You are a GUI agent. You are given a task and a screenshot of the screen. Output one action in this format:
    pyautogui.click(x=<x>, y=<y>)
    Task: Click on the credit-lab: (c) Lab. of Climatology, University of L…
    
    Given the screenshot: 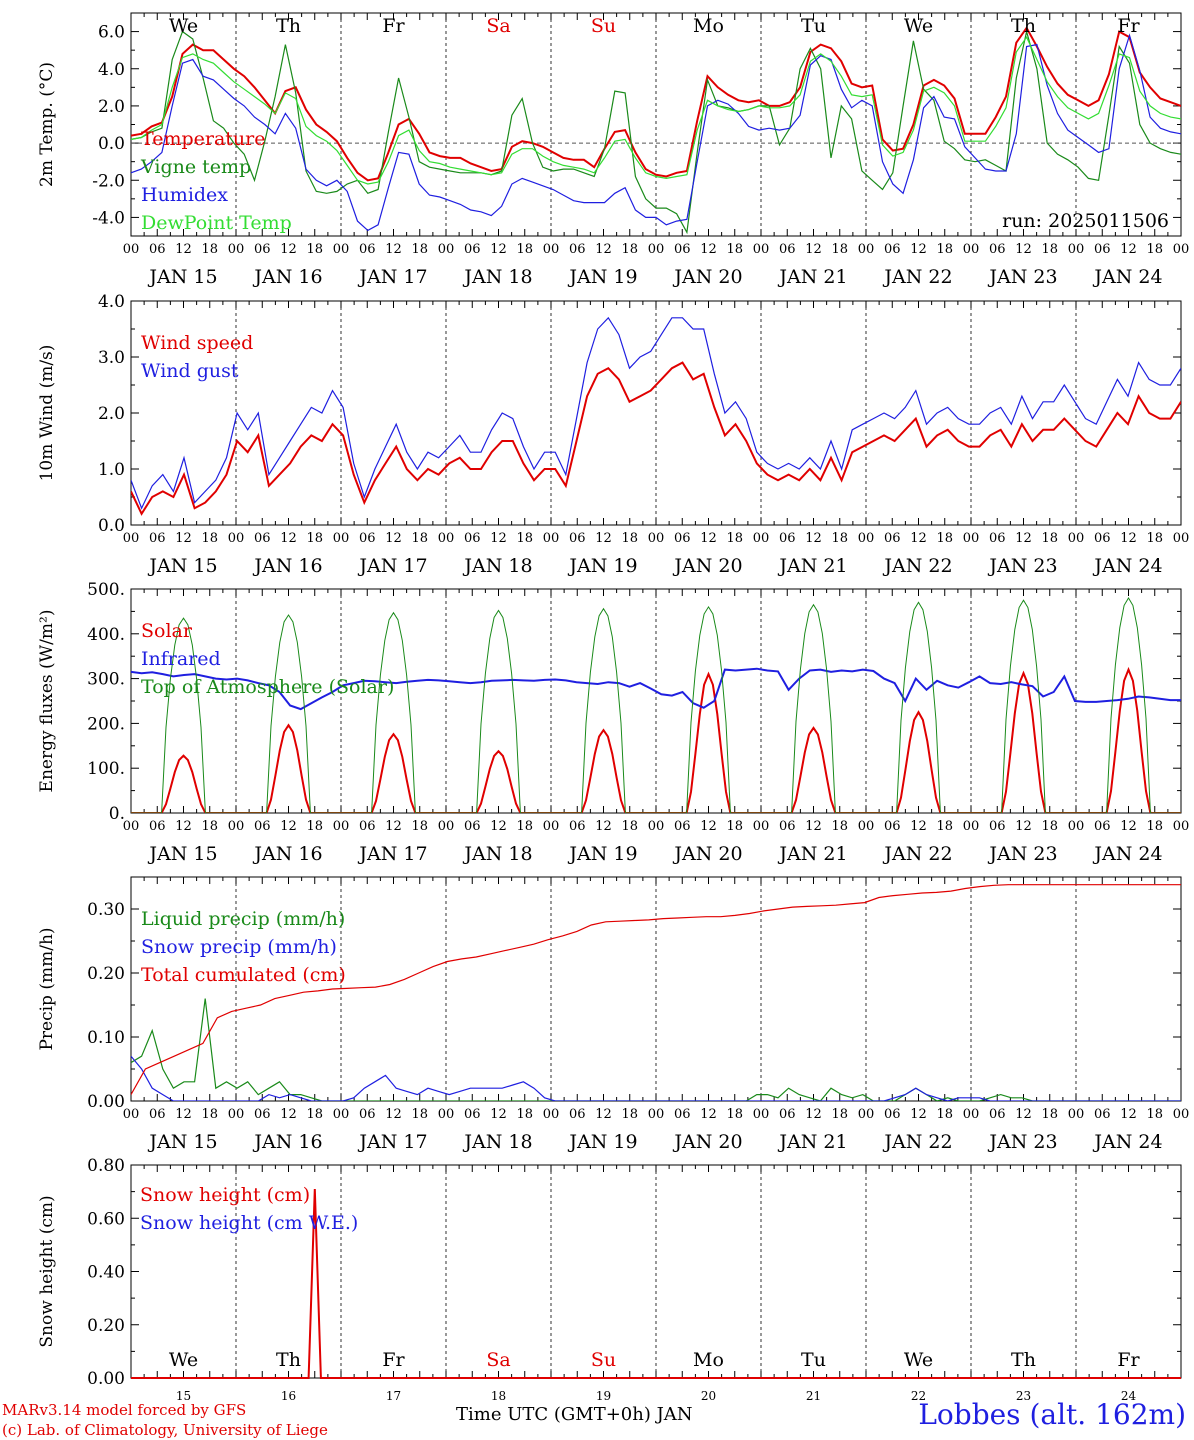 What is the action you would take?
    pyautogui.click(x=165, y=1430)
    